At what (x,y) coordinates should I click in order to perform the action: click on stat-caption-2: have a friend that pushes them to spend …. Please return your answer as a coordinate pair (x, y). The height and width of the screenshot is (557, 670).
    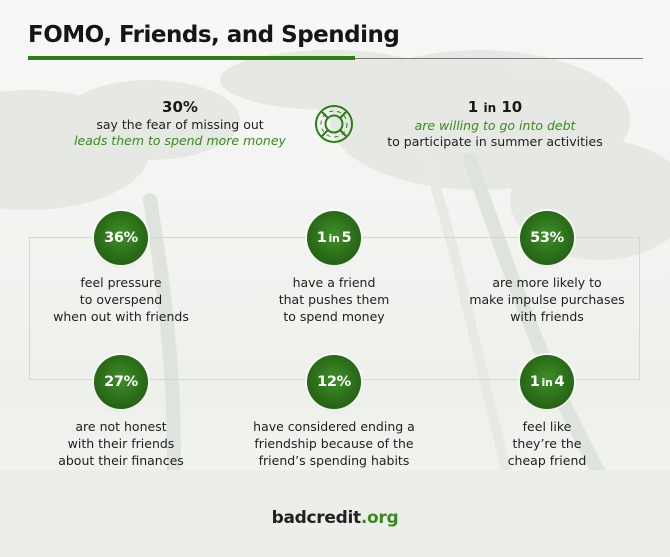
    Looking at the image, I should click on (334, 299).